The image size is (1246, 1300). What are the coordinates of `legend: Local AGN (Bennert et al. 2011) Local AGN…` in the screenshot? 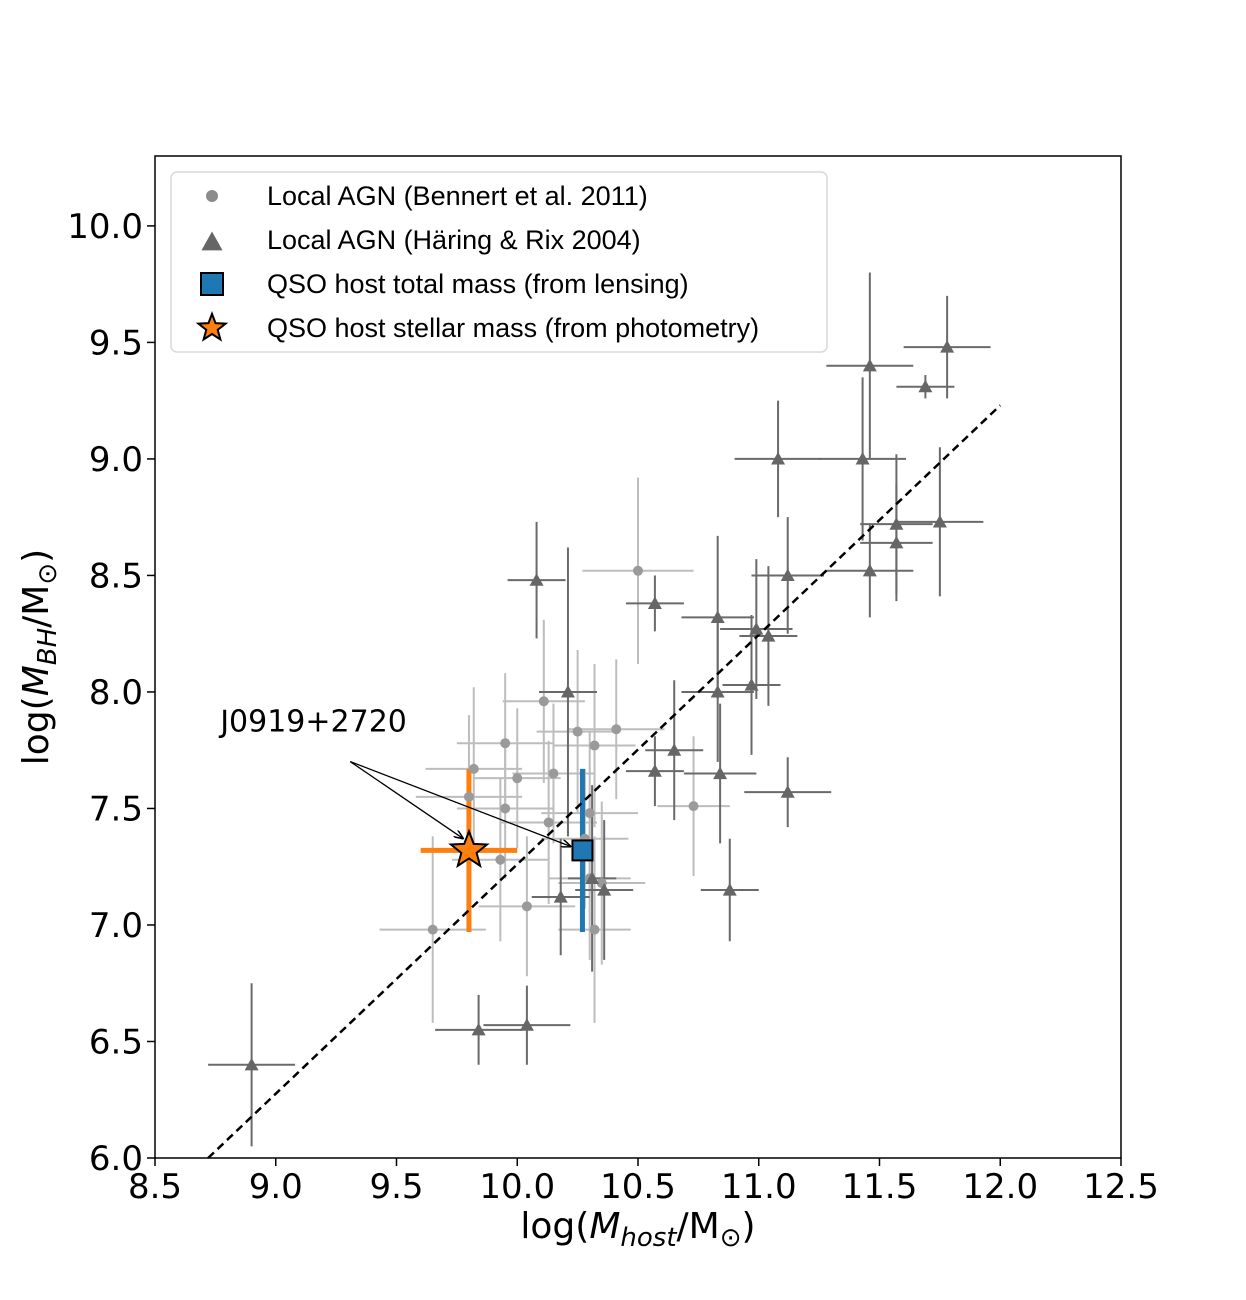 It's located at (499, 262).